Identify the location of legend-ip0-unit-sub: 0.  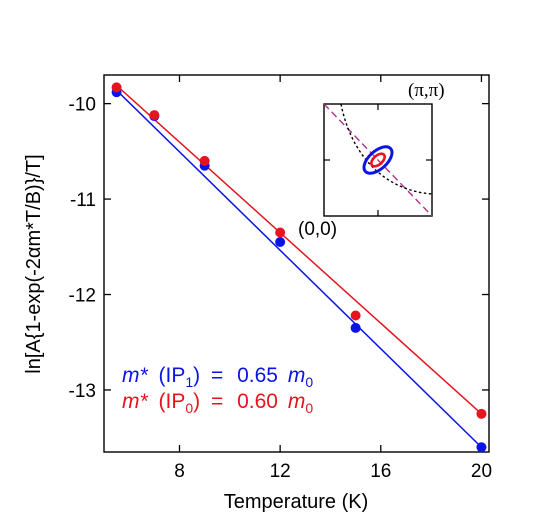
(309, 408).